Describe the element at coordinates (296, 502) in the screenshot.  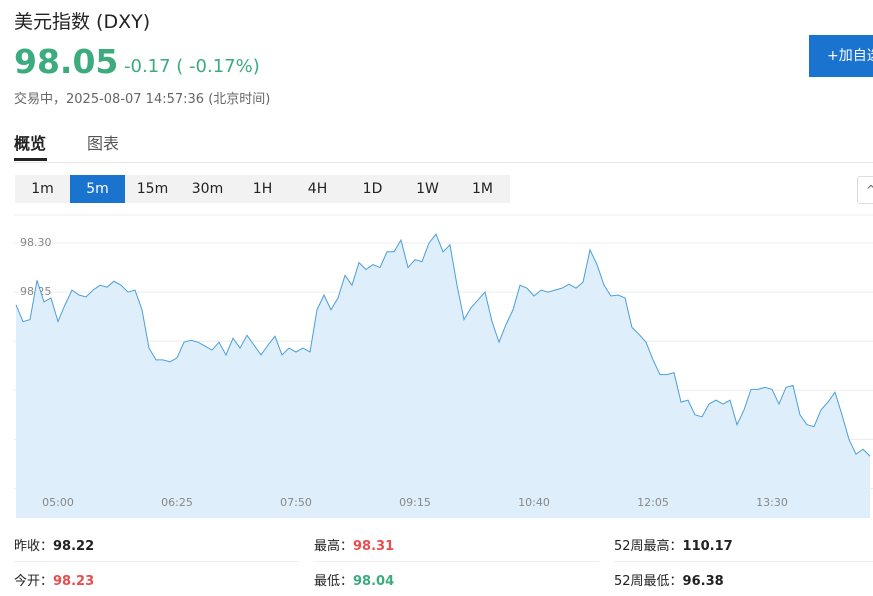
I see `x-tick-label: 07:50` at that location.